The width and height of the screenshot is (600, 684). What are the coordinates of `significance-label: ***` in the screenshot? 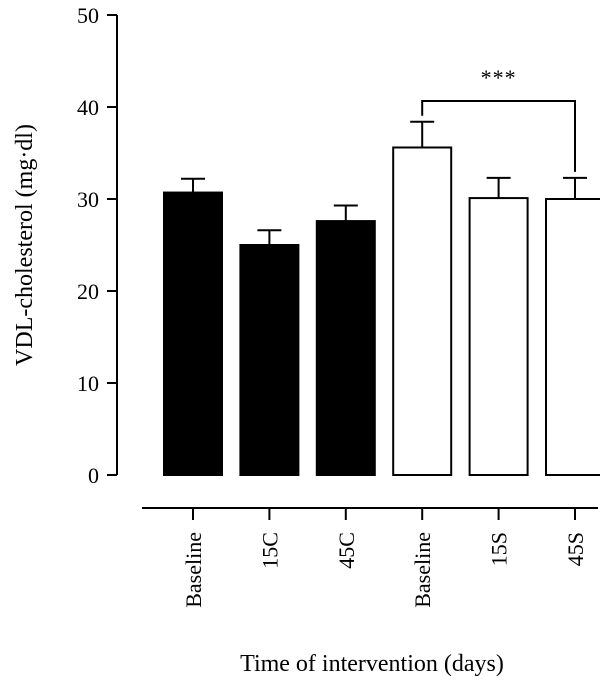 It's located at (499, 77).